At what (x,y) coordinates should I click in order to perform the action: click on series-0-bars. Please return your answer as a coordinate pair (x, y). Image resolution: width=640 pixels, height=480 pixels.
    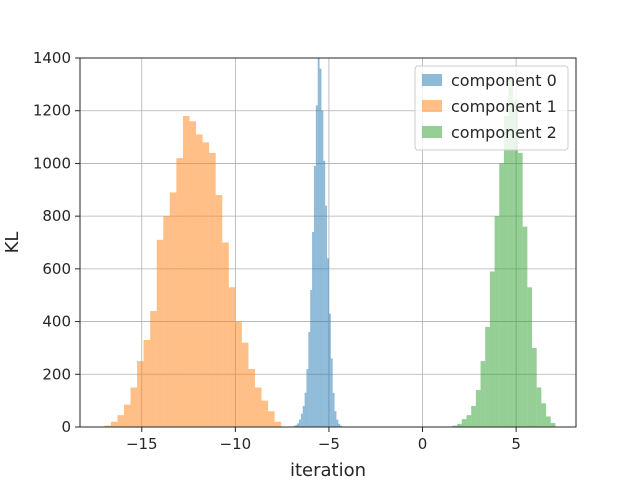
    Looking at the image, I should click on (317, 243).